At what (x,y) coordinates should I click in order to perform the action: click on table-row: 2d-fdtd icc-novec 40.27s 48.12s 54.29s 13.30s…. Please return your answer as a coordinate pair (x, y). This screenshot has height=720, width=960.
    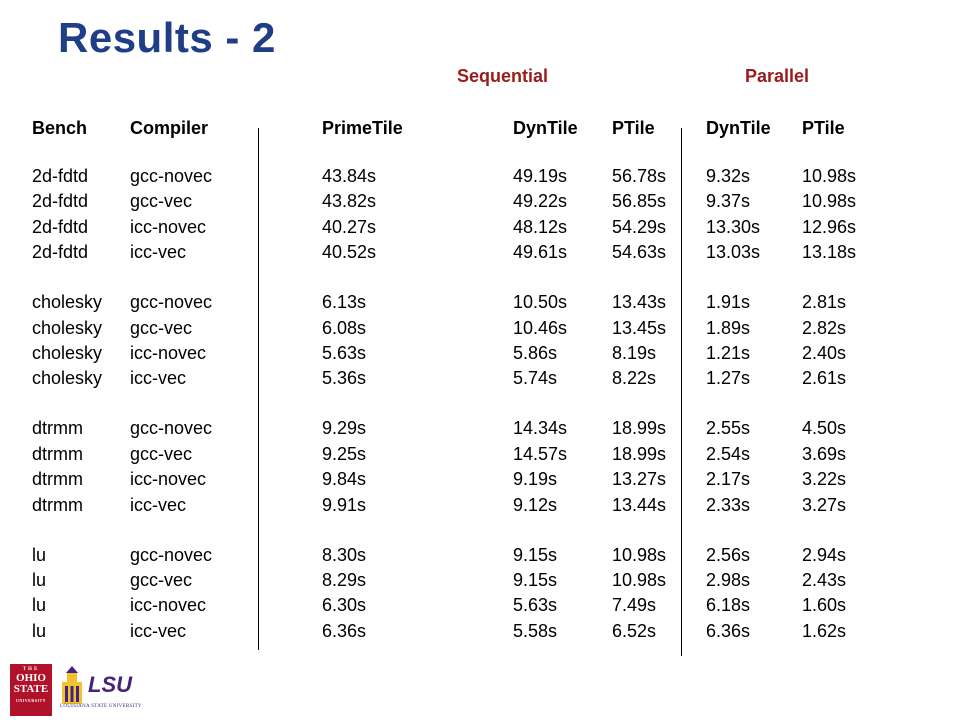
    Looking at the image, I should click on (480, 227).